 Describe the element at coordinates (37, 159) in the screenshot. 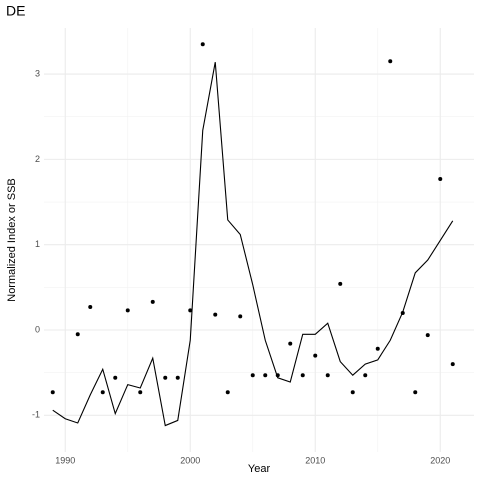

I see `y-tick-label: 2` at that location.